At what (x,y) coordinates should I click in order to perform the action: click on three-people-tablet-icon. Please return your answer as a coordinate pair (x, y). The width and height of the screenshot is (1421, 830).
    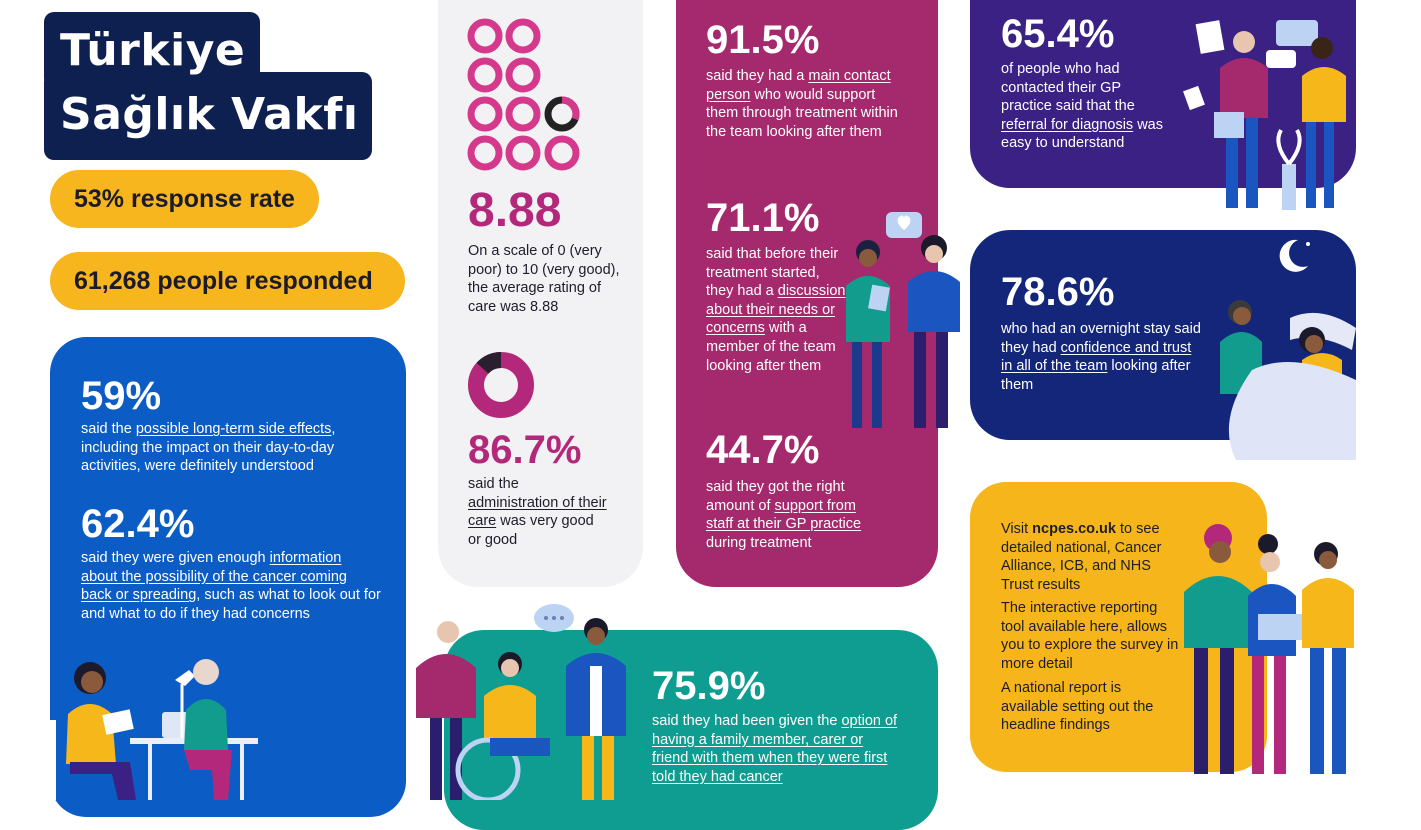
    Looking at the image, I should click on (1269, 649).